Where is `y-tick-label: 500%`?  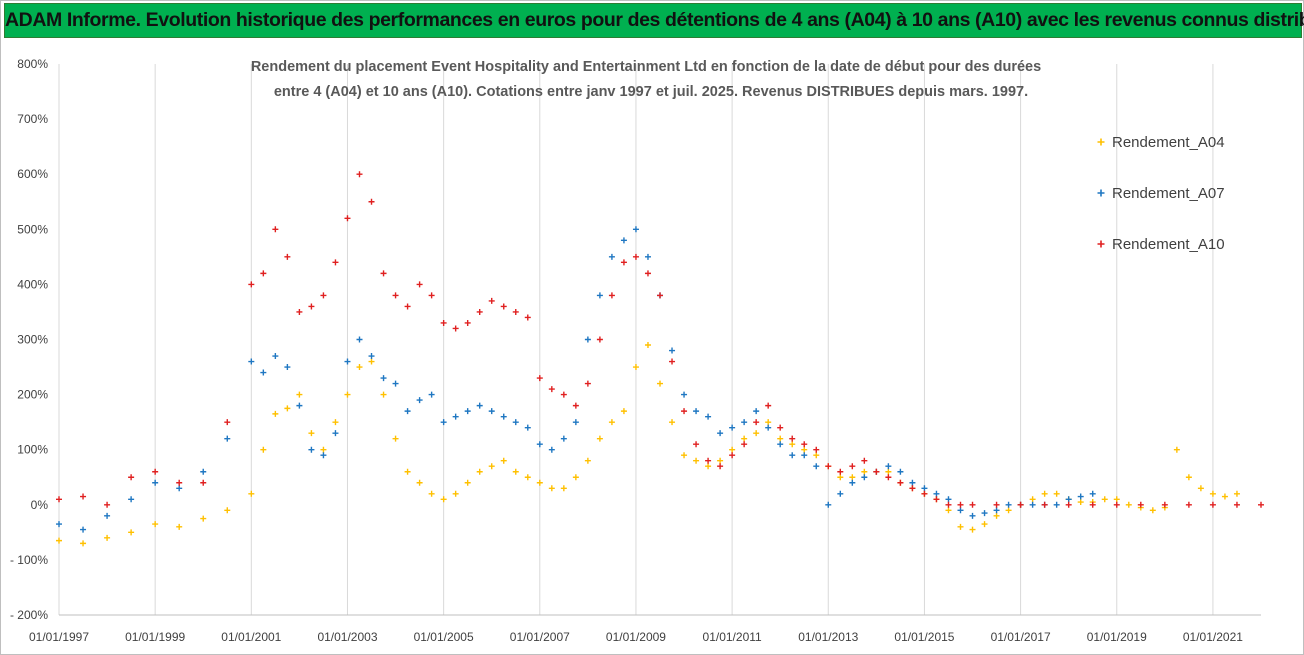
y-tick-label: 500% is located at coordinates (32, 229).